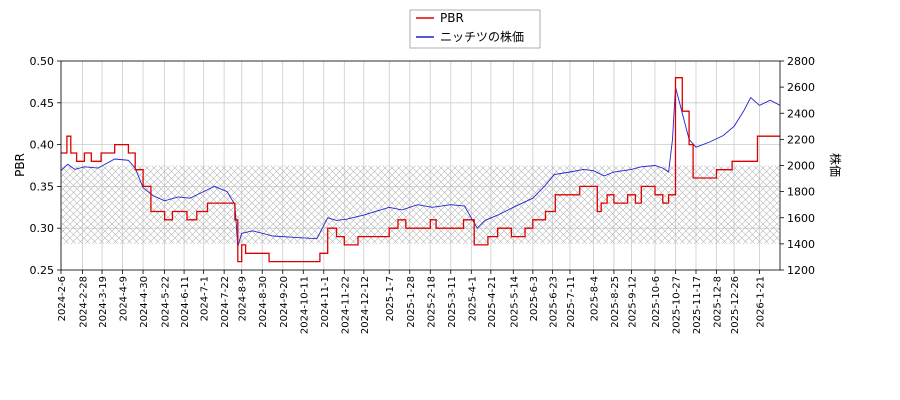 This screenshot has width=900, height=400. Describe the element at coordinates (166, 302) in the screenshot. I see `x-tick-label: 2024-5-22` at that location.